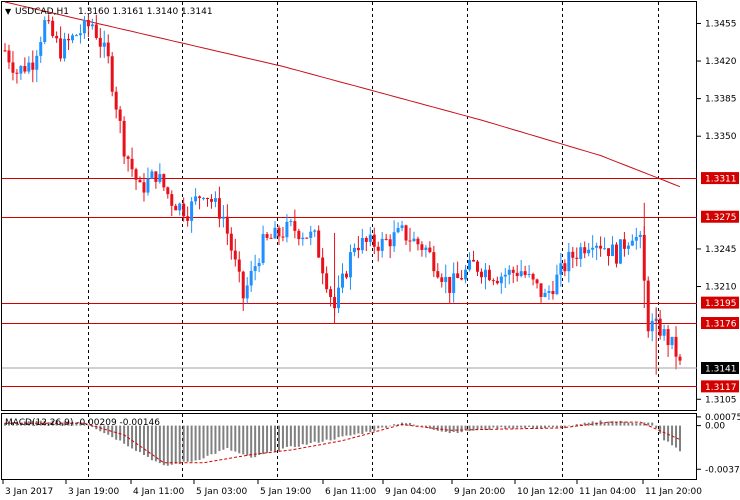  I want to click on svg-text: 1.3311, so click(721, 180).